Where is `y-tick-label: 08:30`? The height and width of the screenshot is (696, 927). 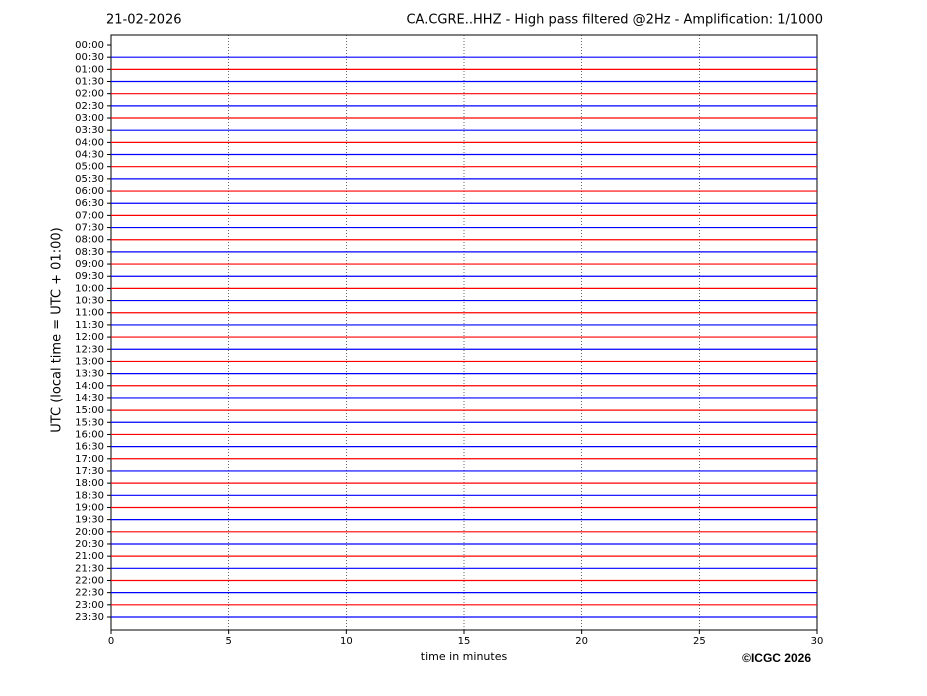 y-tick-label: 08:30 is located at coordinates (89, 252).